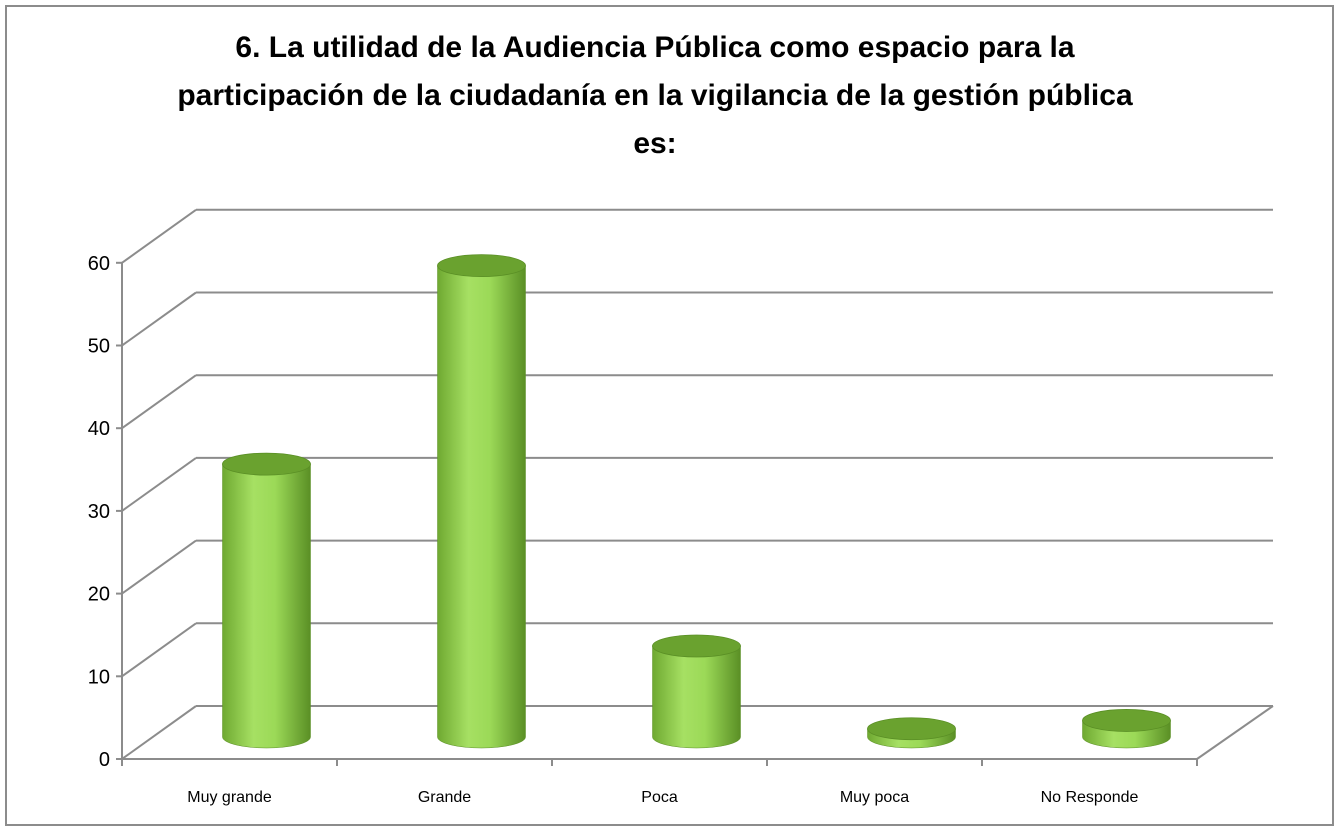 This screenshot has width=1341, height=833. What do you see at coordinates (99, 595) in the screenshot?
I see `y-tick-label: 20` at bounding box center [99, 595].